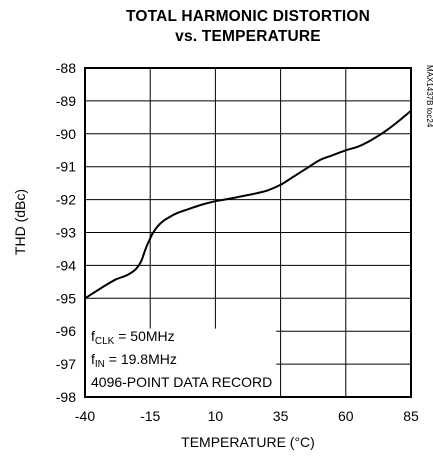  What do you see at coordinates (346, 416) in the screenshot?
I see `x-tick-label: 60` at bounding box center [346, 416].